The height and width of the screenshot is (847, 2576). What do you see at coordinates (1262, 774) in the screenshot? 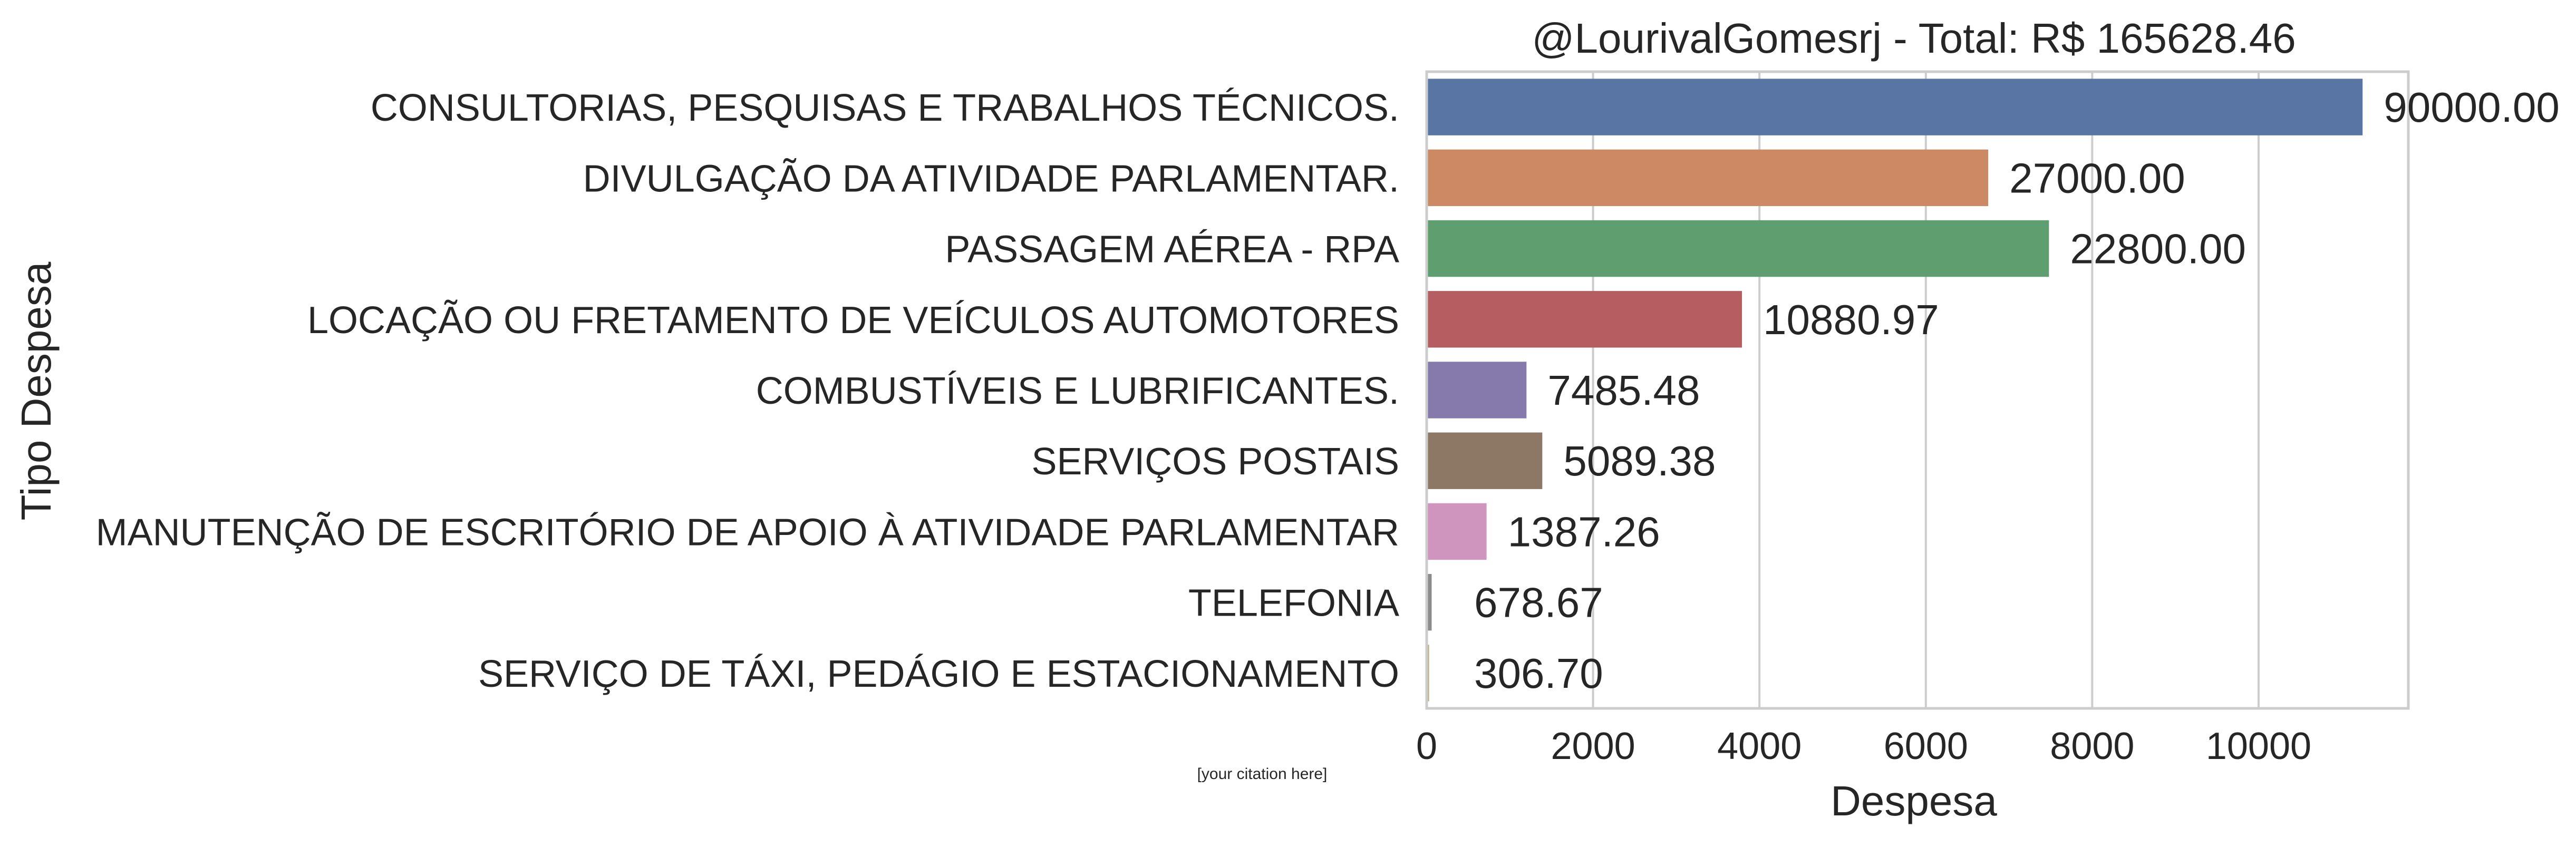
I see `citation-text: [your citation here]` at bounding box center [1262, 774].